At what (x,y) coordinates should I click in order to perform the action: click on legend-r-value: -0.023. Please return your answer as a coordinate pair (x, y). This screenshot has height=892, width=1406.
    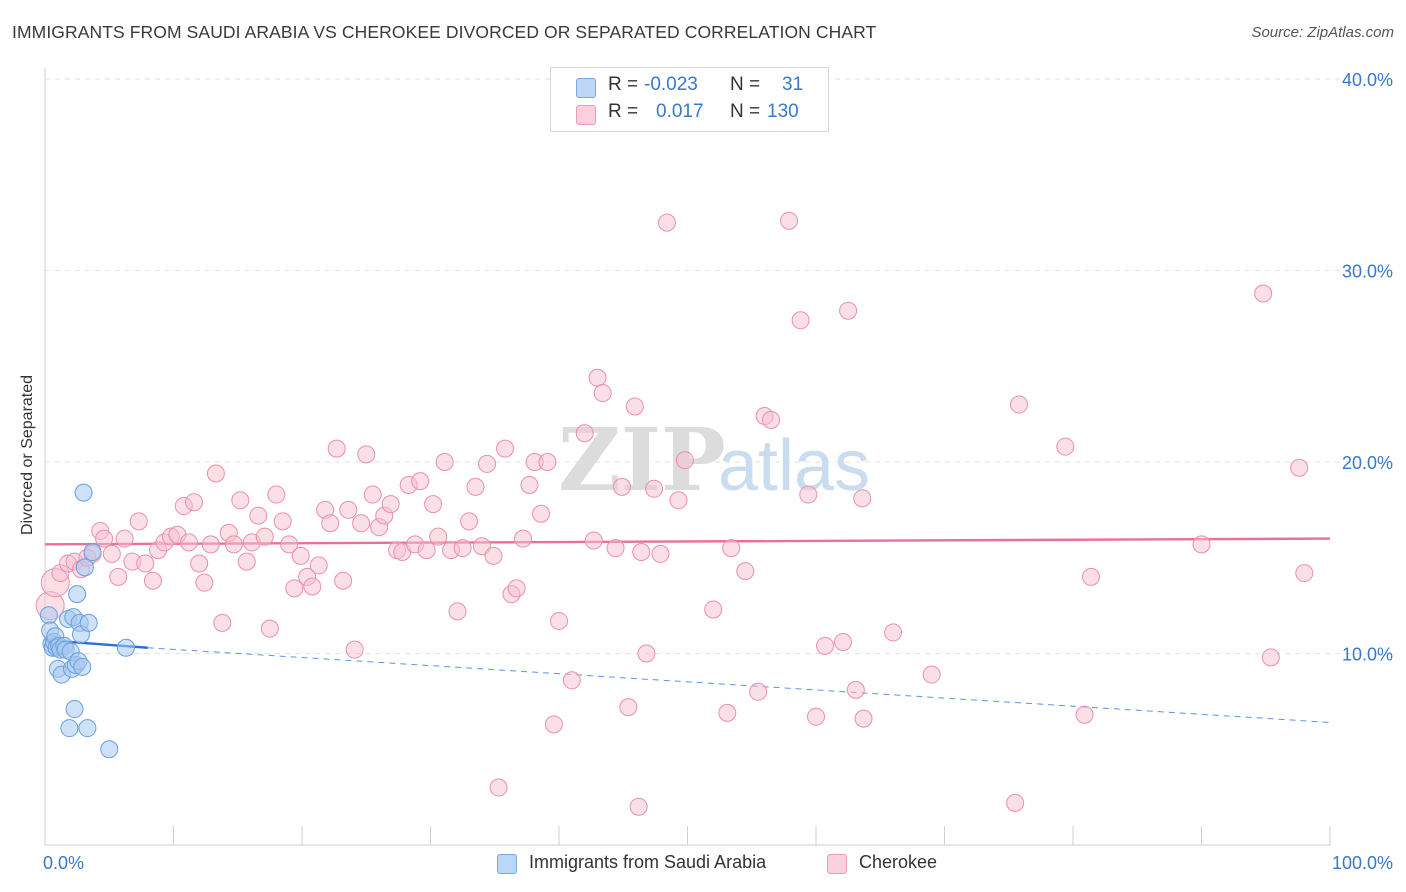
    Looking at the image, I should click on (671, 84).